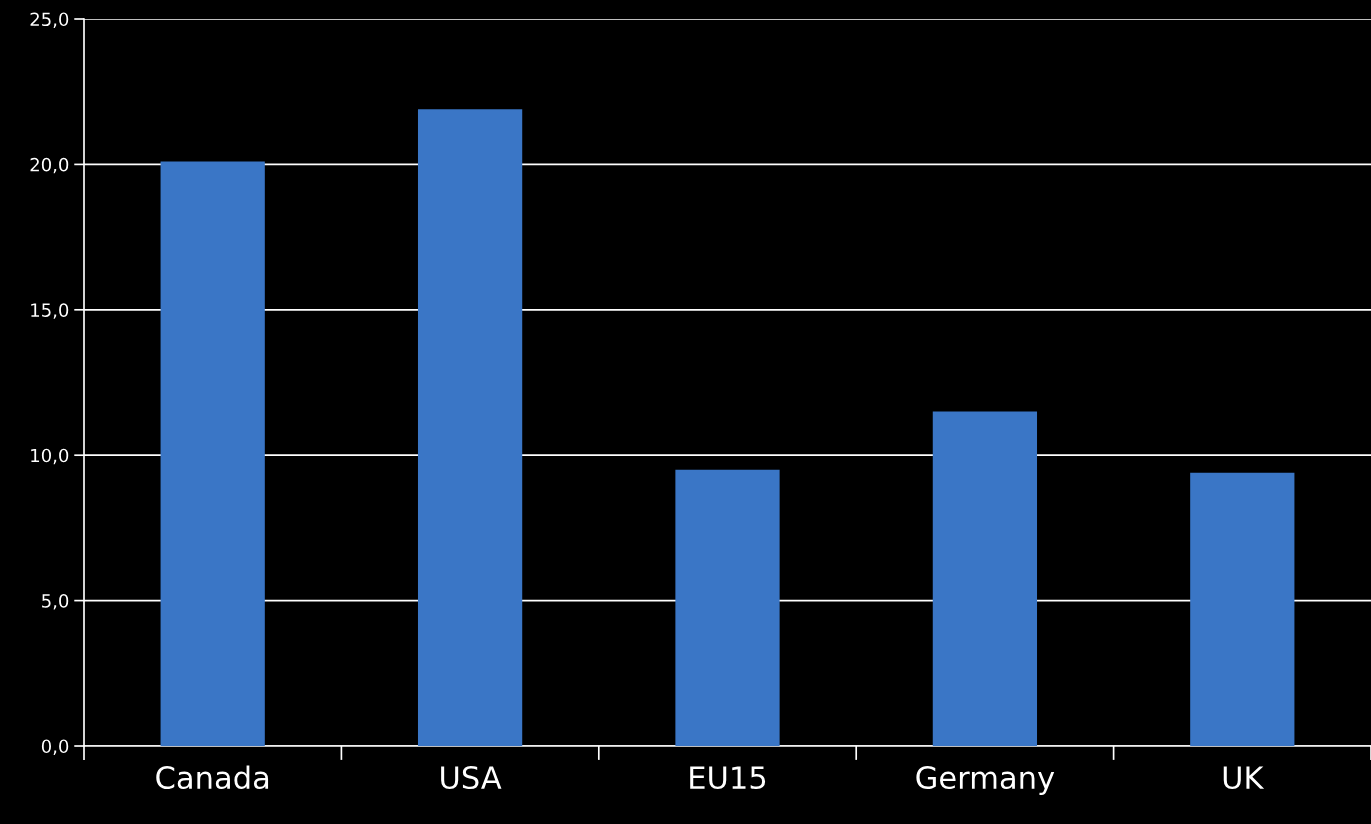 This screenshot has height=824, width=1371. Describe the element at coordinates (50, 456) in the screenshot. I see `y-tick-label: 10,0` at that location.